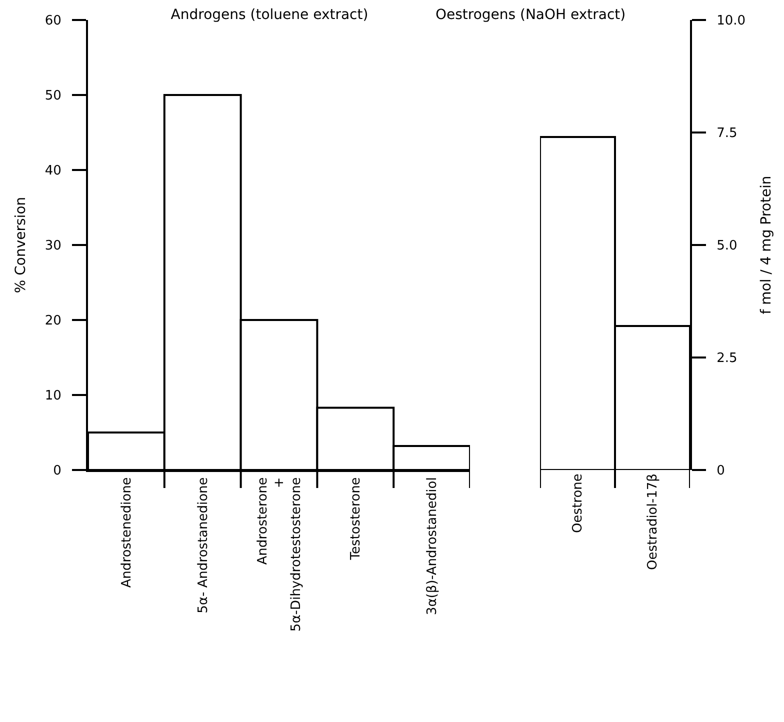 This screenshot has width=784, height=722. I want to click on y-tick-label: 5.0, so click(727, 246).